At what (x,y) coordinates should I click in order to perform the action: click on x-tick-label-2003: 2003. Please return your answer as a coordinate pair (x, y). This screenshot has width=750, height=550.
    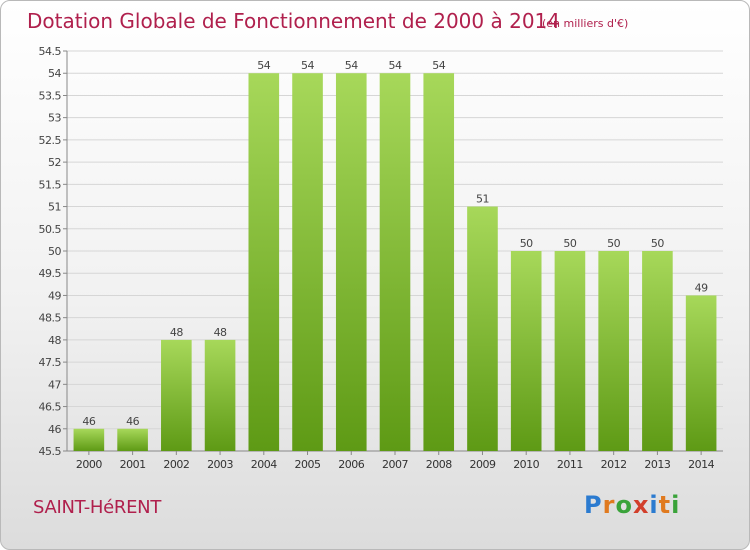
    Looking at the image, I should click on (220, 464).